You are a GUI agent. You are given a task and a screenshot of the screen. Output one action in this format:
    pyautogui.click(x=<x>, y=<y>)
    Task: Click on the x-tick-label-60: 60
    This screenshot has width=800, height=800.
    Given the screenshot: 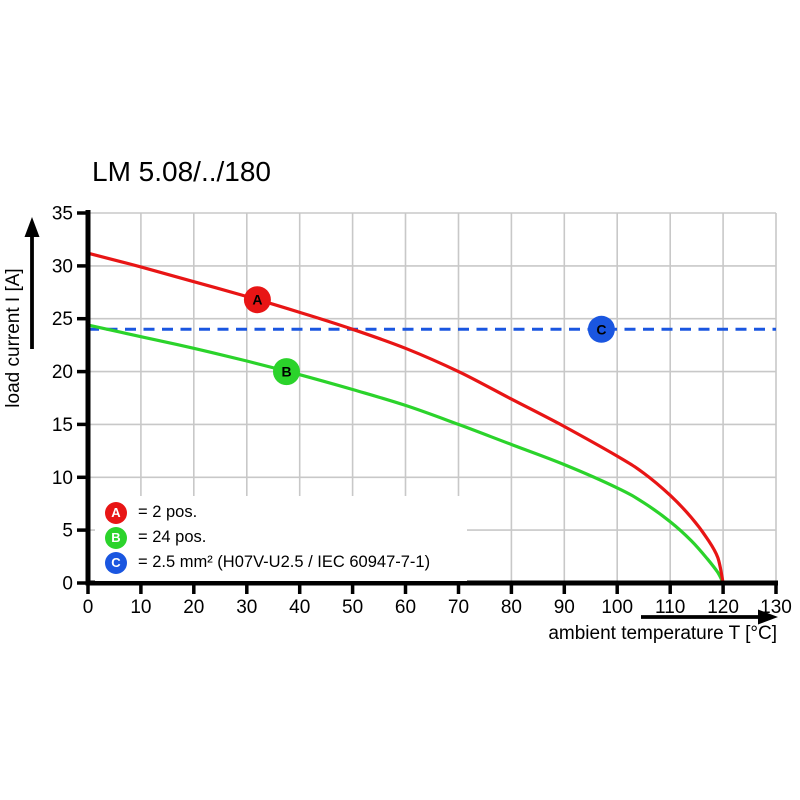 What is the action you would take?
    pyautogui.click(x=405, y=607)
    